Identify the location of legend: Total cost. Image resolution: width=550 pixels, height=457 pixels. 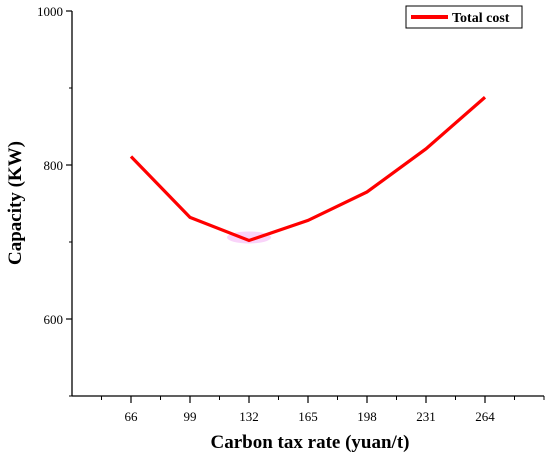
(464, 17).